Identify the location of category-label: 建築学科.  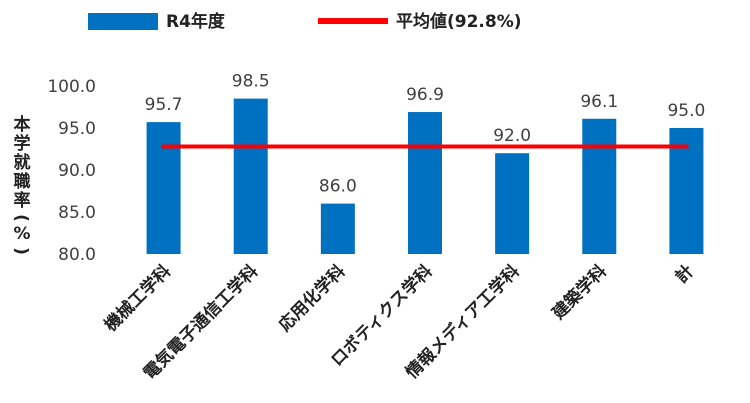
(579, 292).